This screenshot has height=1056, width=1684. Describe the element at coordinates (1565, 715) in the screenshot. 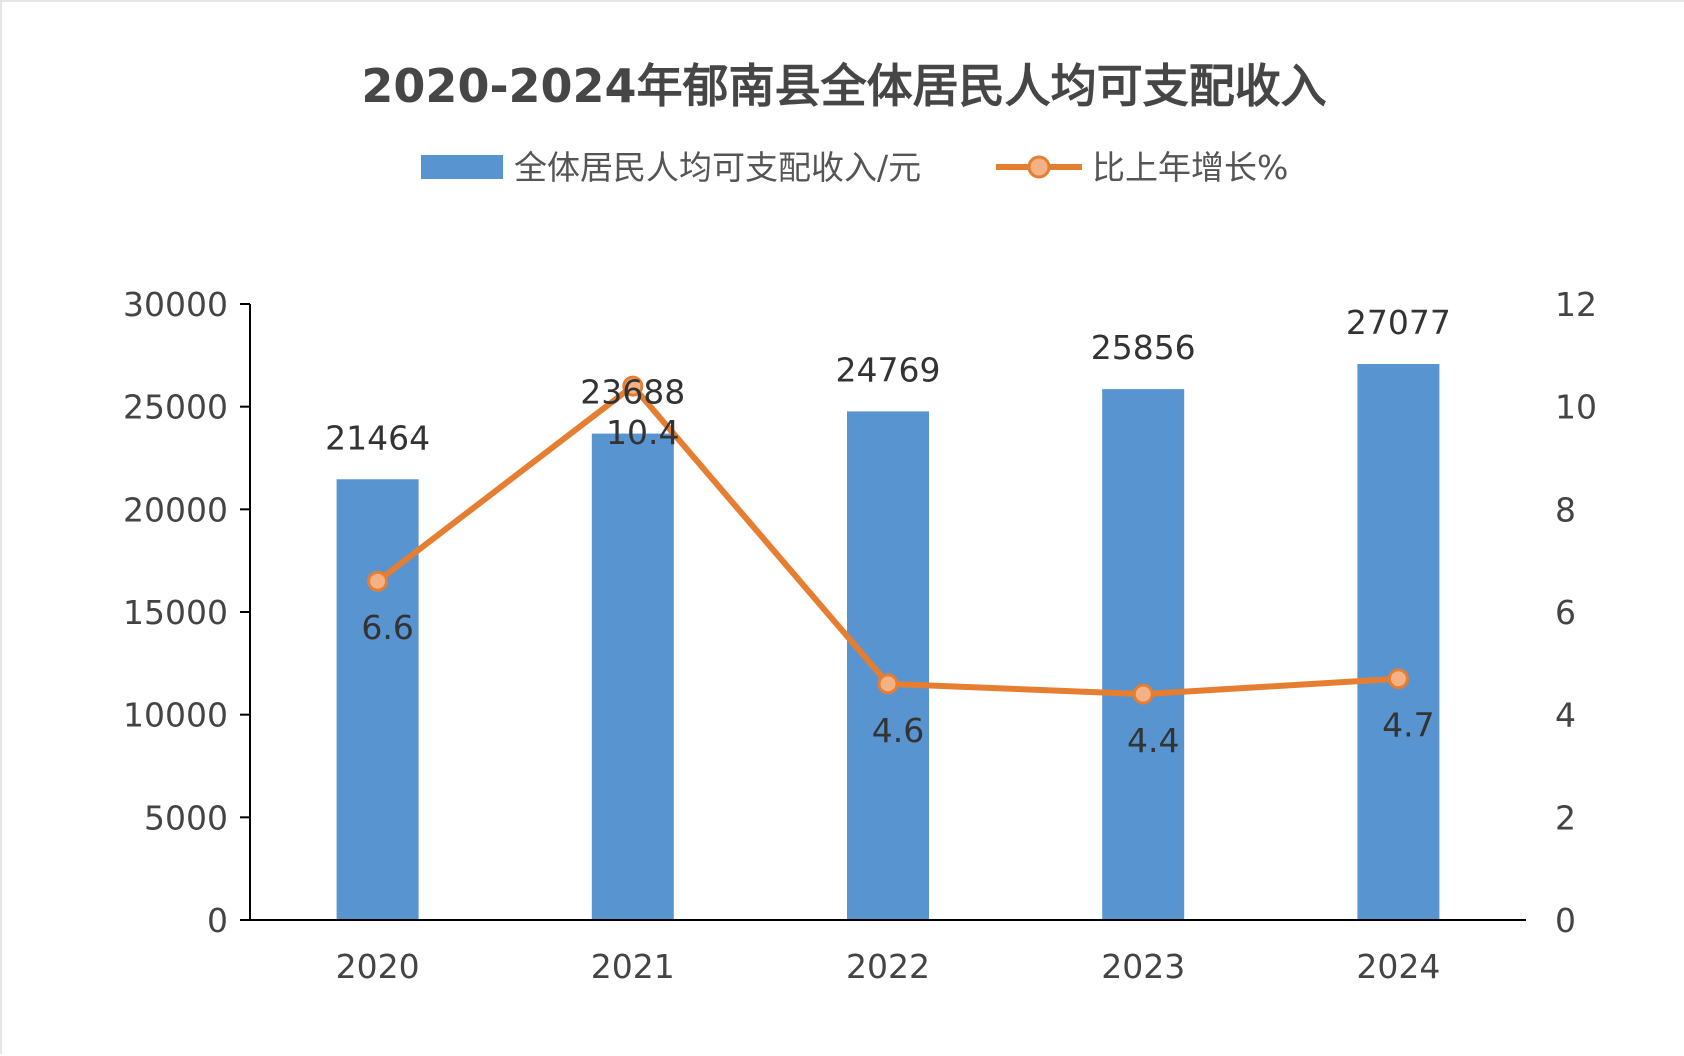

I see `y-right-tick-label: 4` at that location.